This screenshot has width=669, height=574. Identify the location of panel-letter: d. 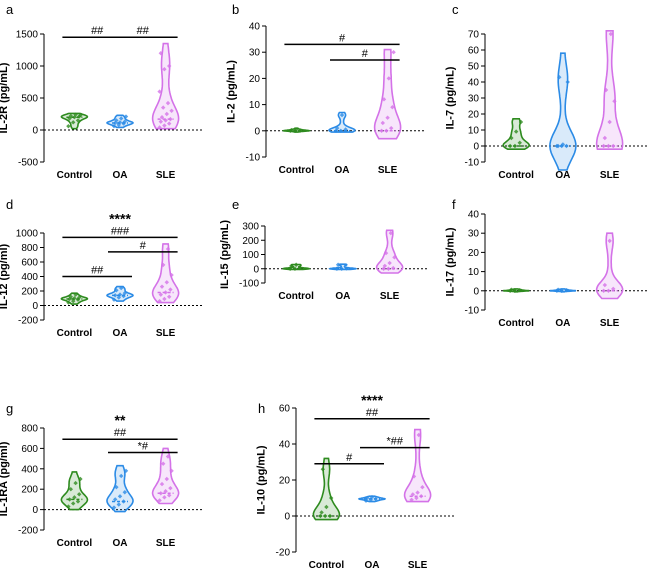
(9, 204).